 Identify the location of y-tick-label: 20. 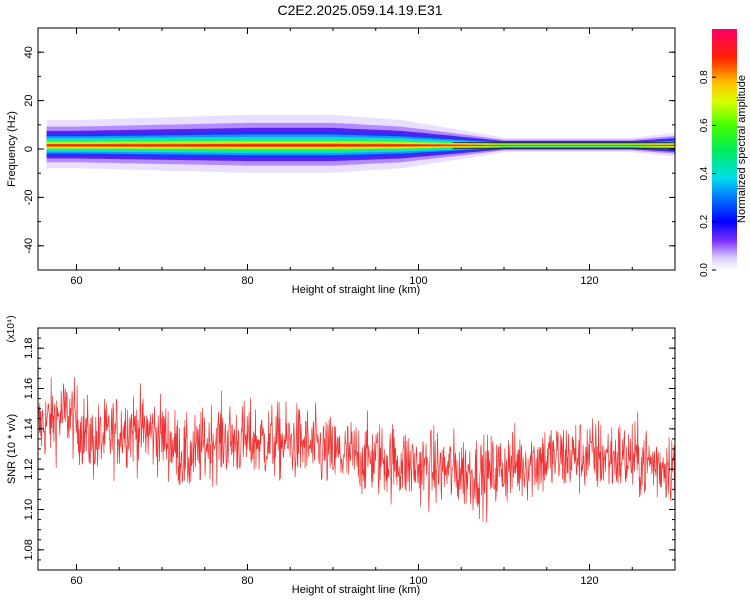
(29, 100).